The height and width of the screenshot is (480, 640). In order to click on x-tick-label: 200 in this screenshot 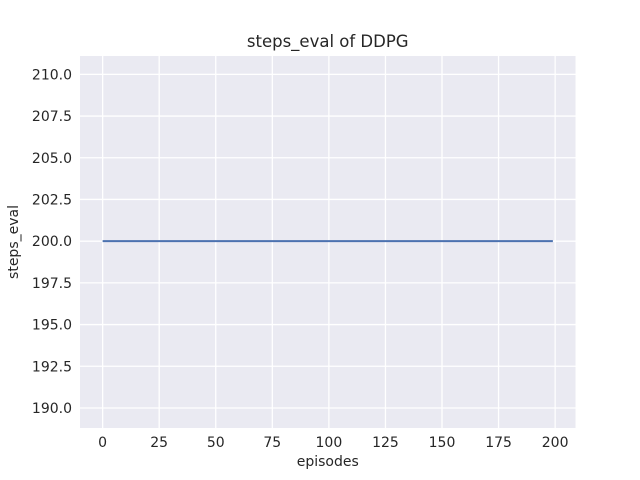, I will do `click(555, 443)`.